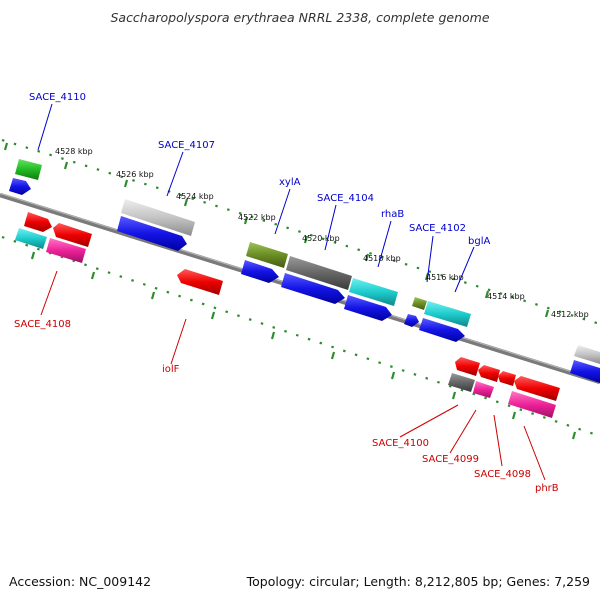 Image resolution: width=600 pixels, height=600 pixels. Describe the element at coordinates (570, 314) in the screenshot. I see `tick-label: 4512 kbp` at that location.